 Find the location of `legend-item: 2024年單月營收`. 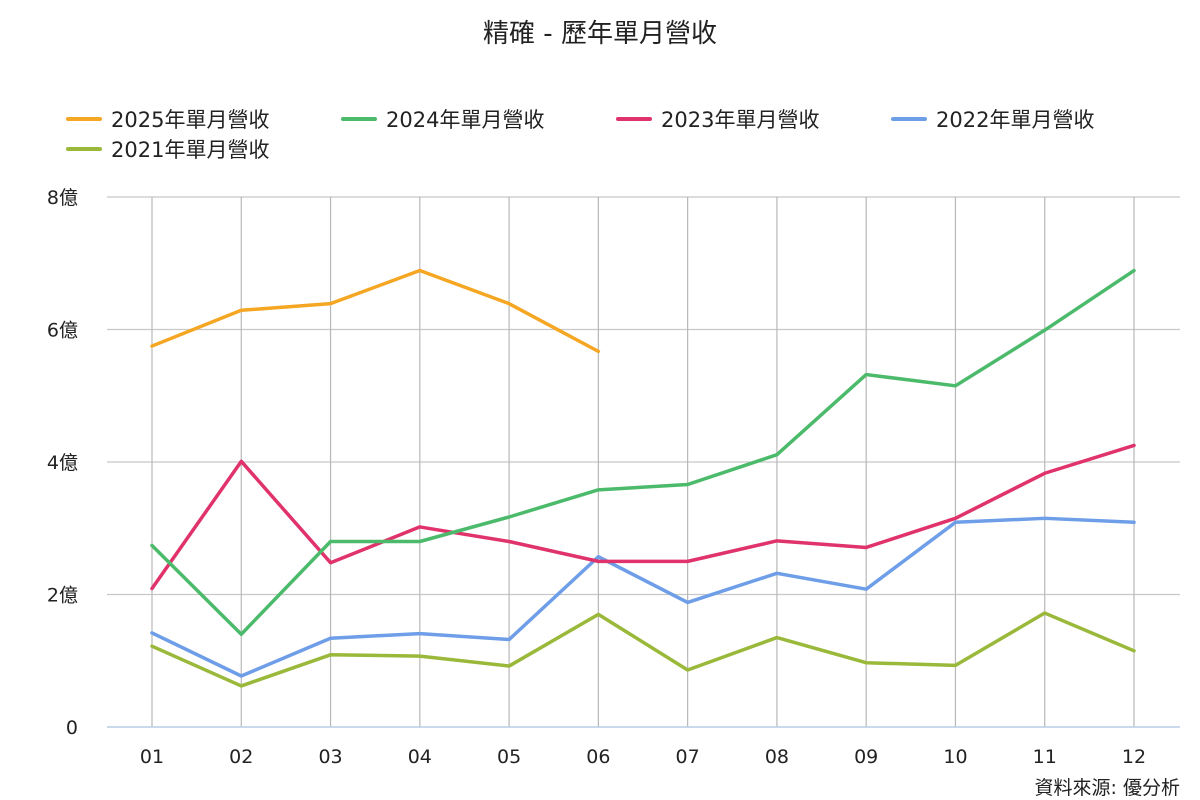

legend-item: 2024年單月營收 is located at coordinates (442, 120).